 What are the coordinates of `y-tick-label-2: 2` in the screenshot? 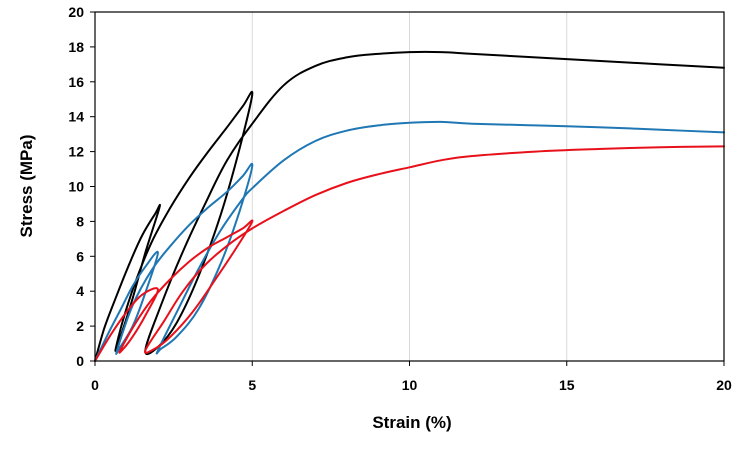 It's located at (80, 326).